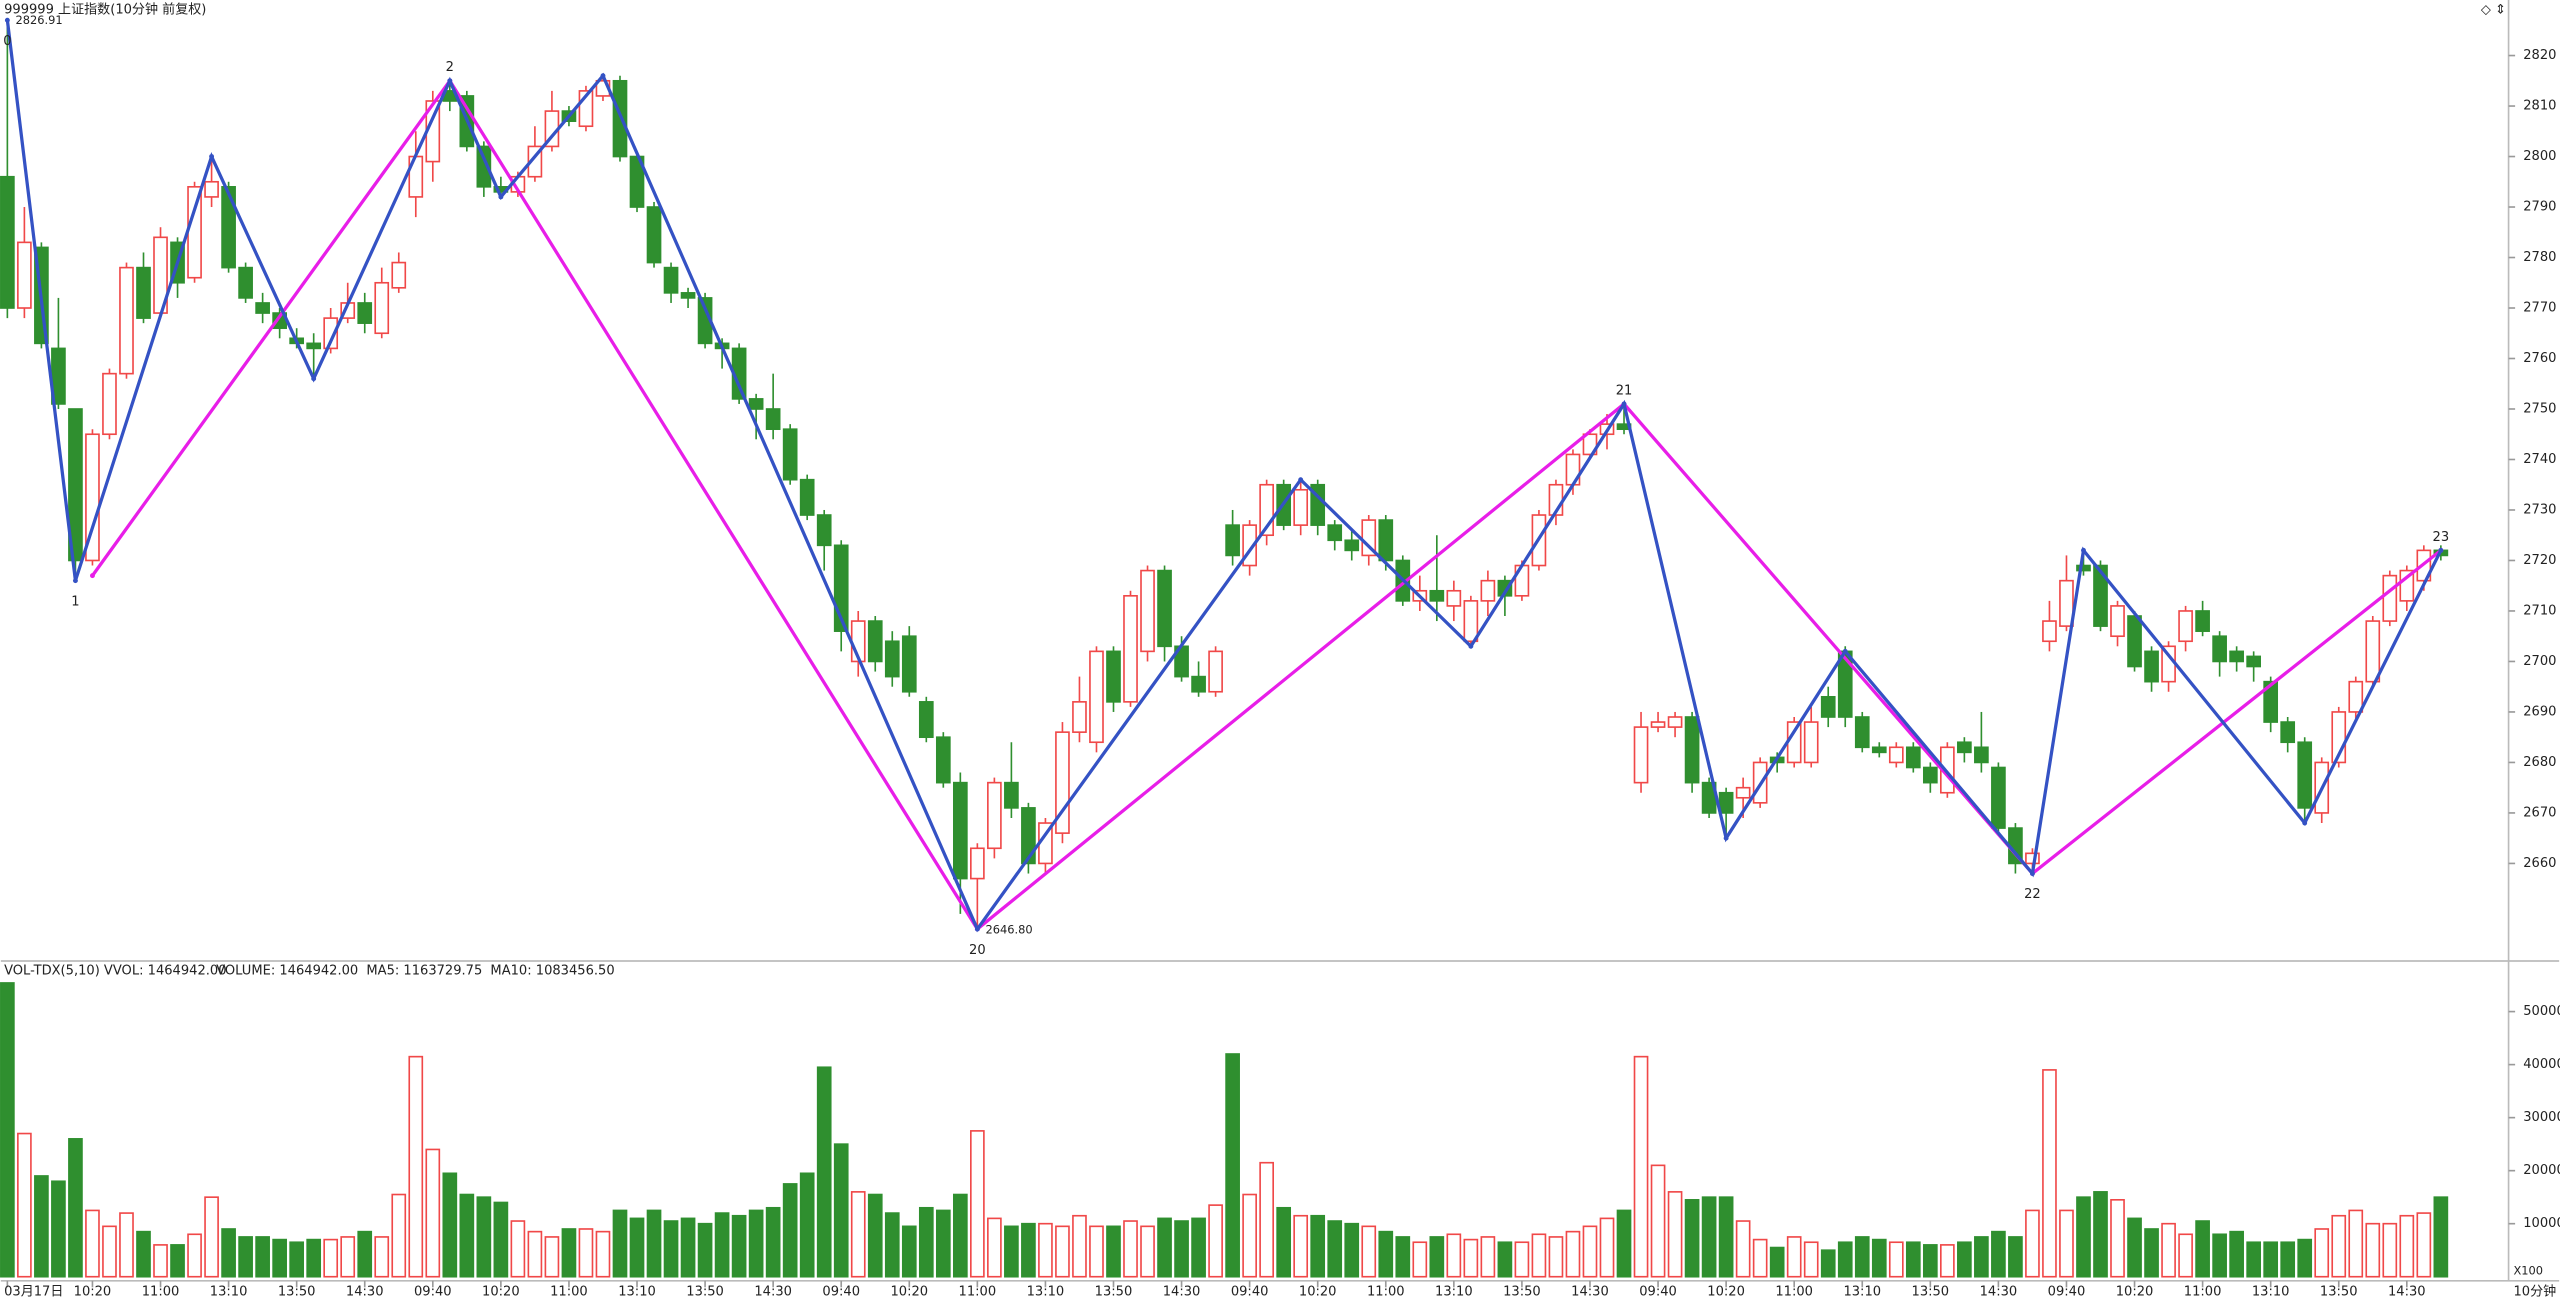 Image resolution: width=2560 pixels, height=1302 pixels. What do you see at coordinates (2541, 1170) in the screenshot?
I see `y-tick-label: 20000` at bounding box center [2541, 1170].